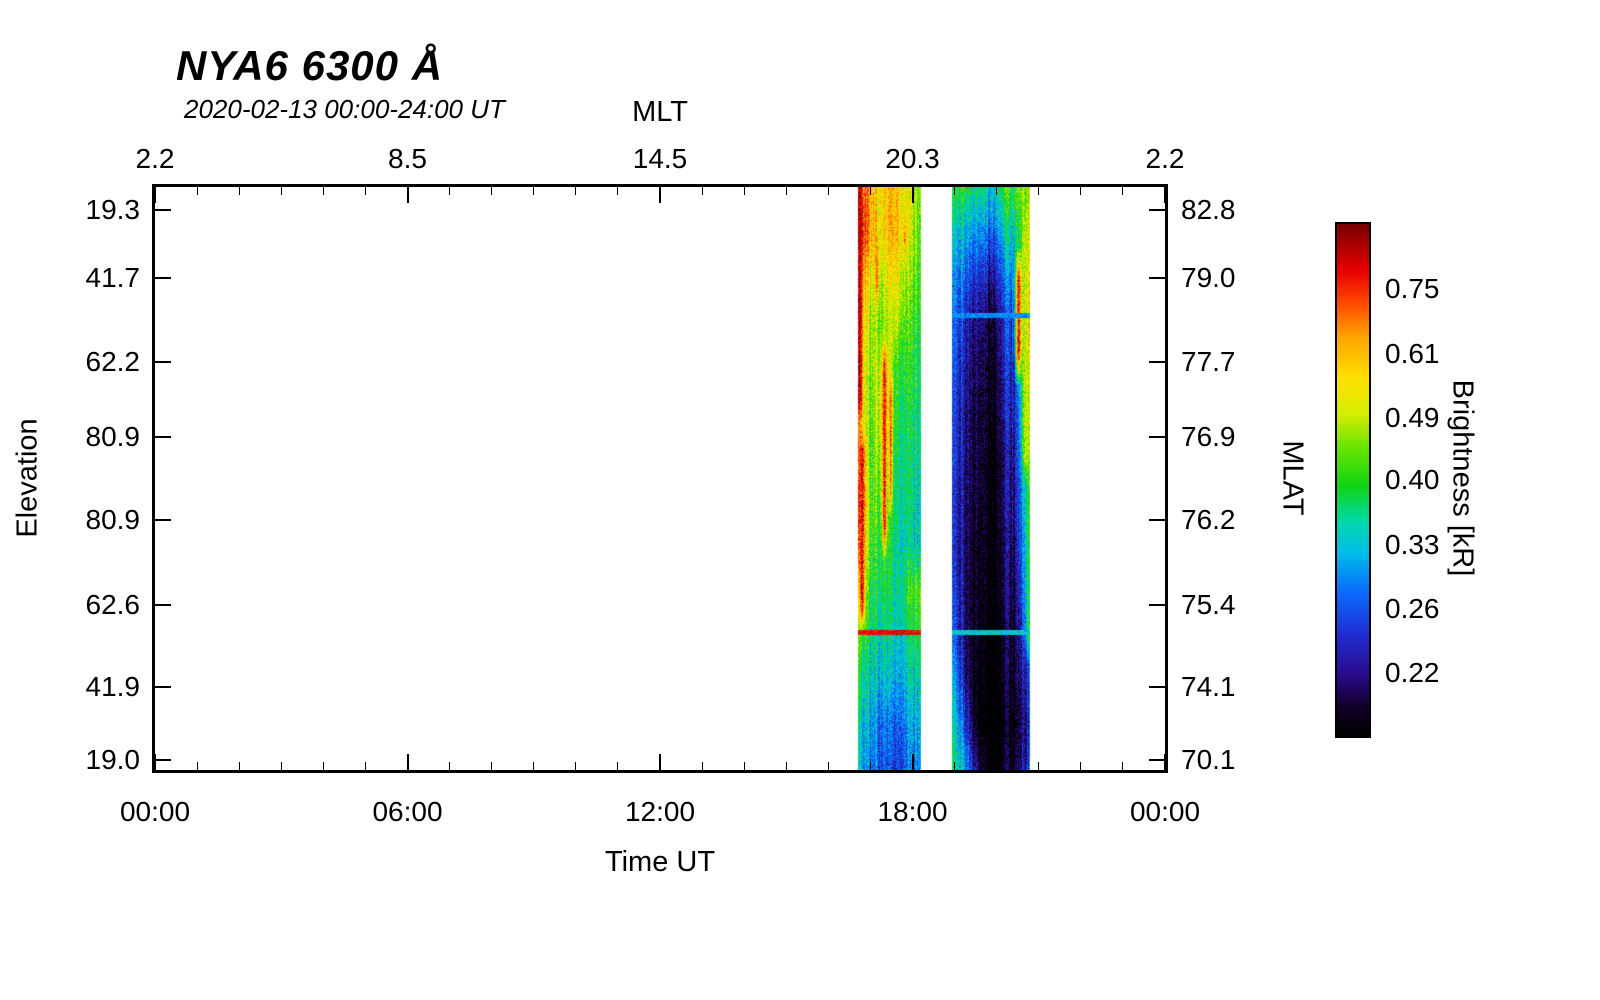 The width and height of the screenshot is (1600, 1000). Describe the element at coordinates (1412, 479) in the screenshot. I see `colorbar-tick-label: 0.40` at that location.